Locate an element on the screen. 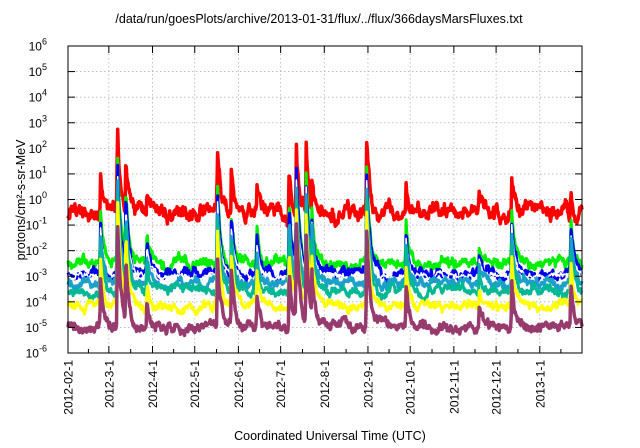  x-tick-label: 2012-6-1 is located at coordinates (239, 384).